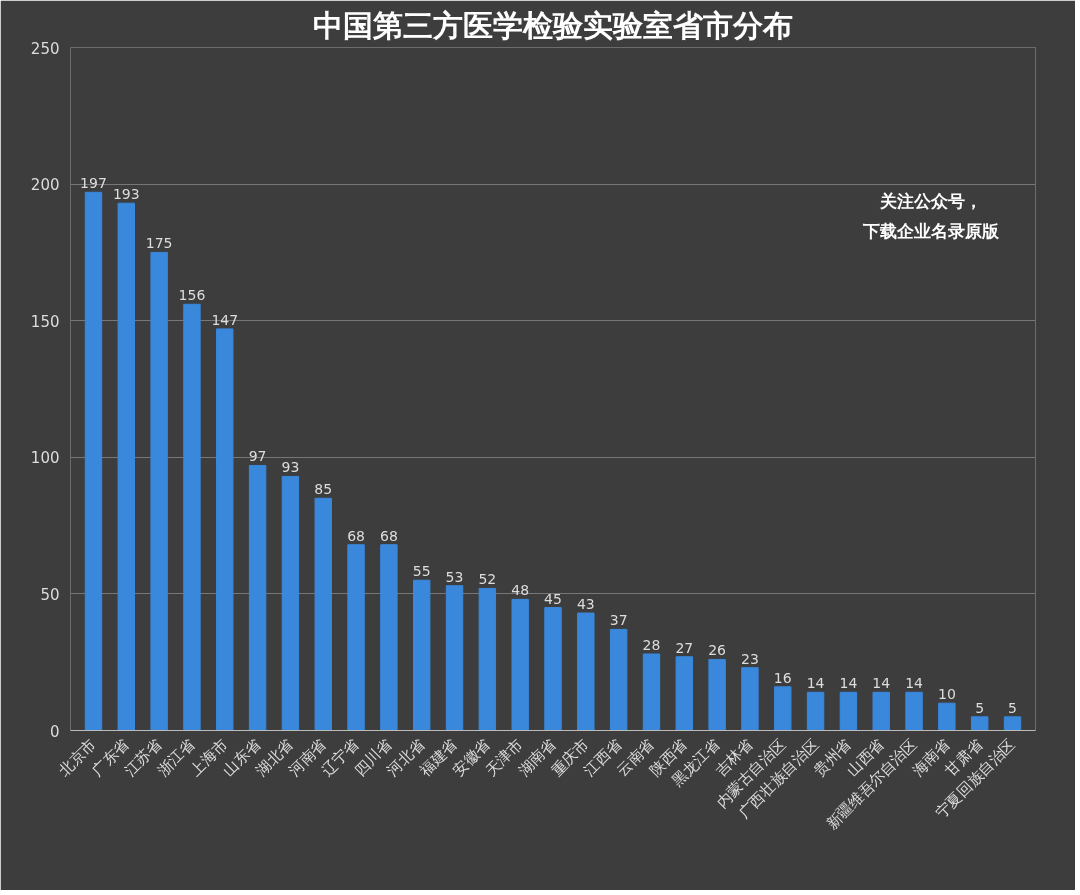 The width and height of the screenshot is (1080, 895). I want to click on data-label: 85, so click(323, 489).